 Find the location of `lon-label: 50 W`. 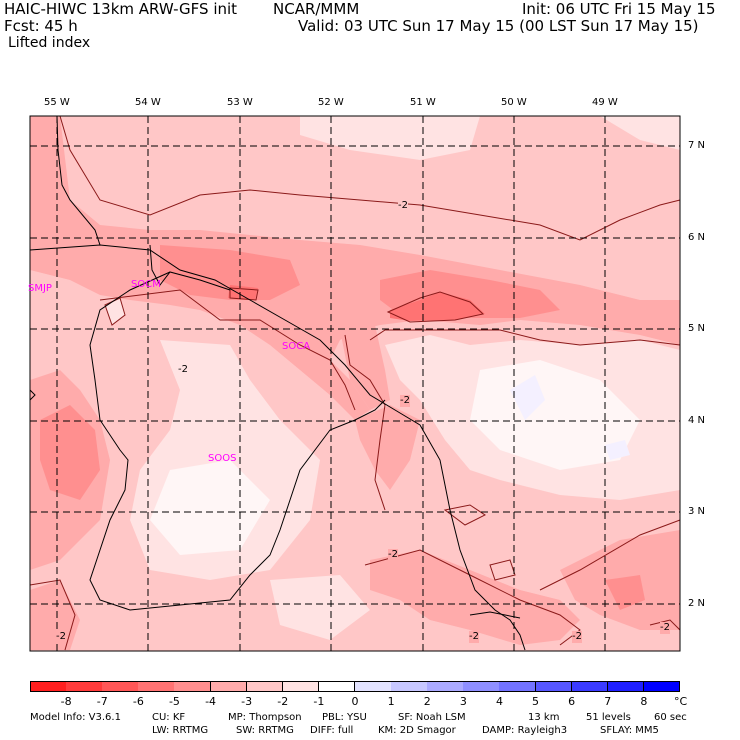

lon-label: 50 W is located at coordinates (514, 102).